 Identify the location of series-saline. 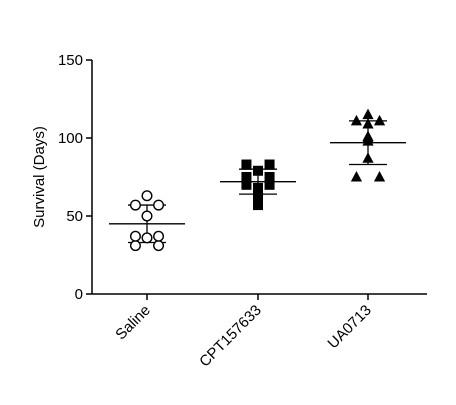
(147, 221).